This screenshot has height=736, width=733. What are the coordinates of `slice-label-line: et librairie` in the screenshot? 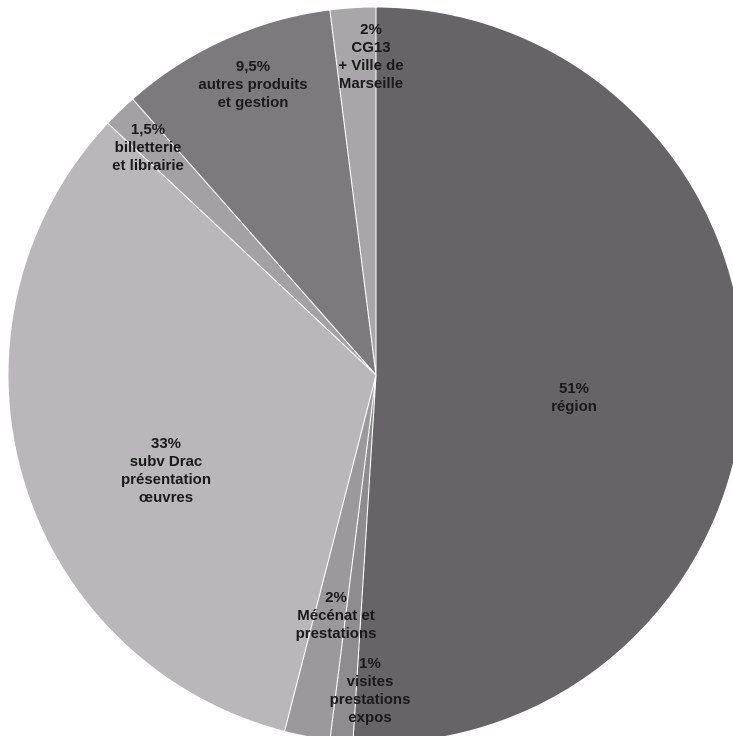 It's located at (148, 165).